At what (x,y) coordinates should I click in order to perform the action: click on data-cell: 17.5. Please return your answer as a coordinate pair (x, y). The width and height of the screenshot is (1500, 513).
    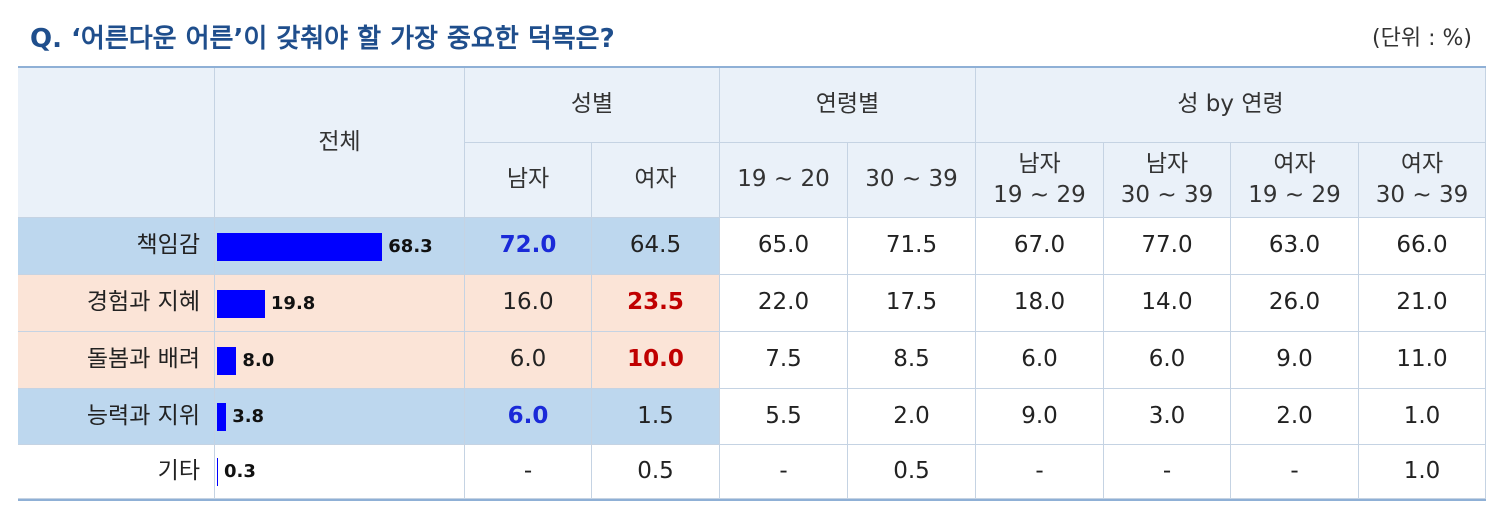
    Looking at the image, I should click on (912, 303).